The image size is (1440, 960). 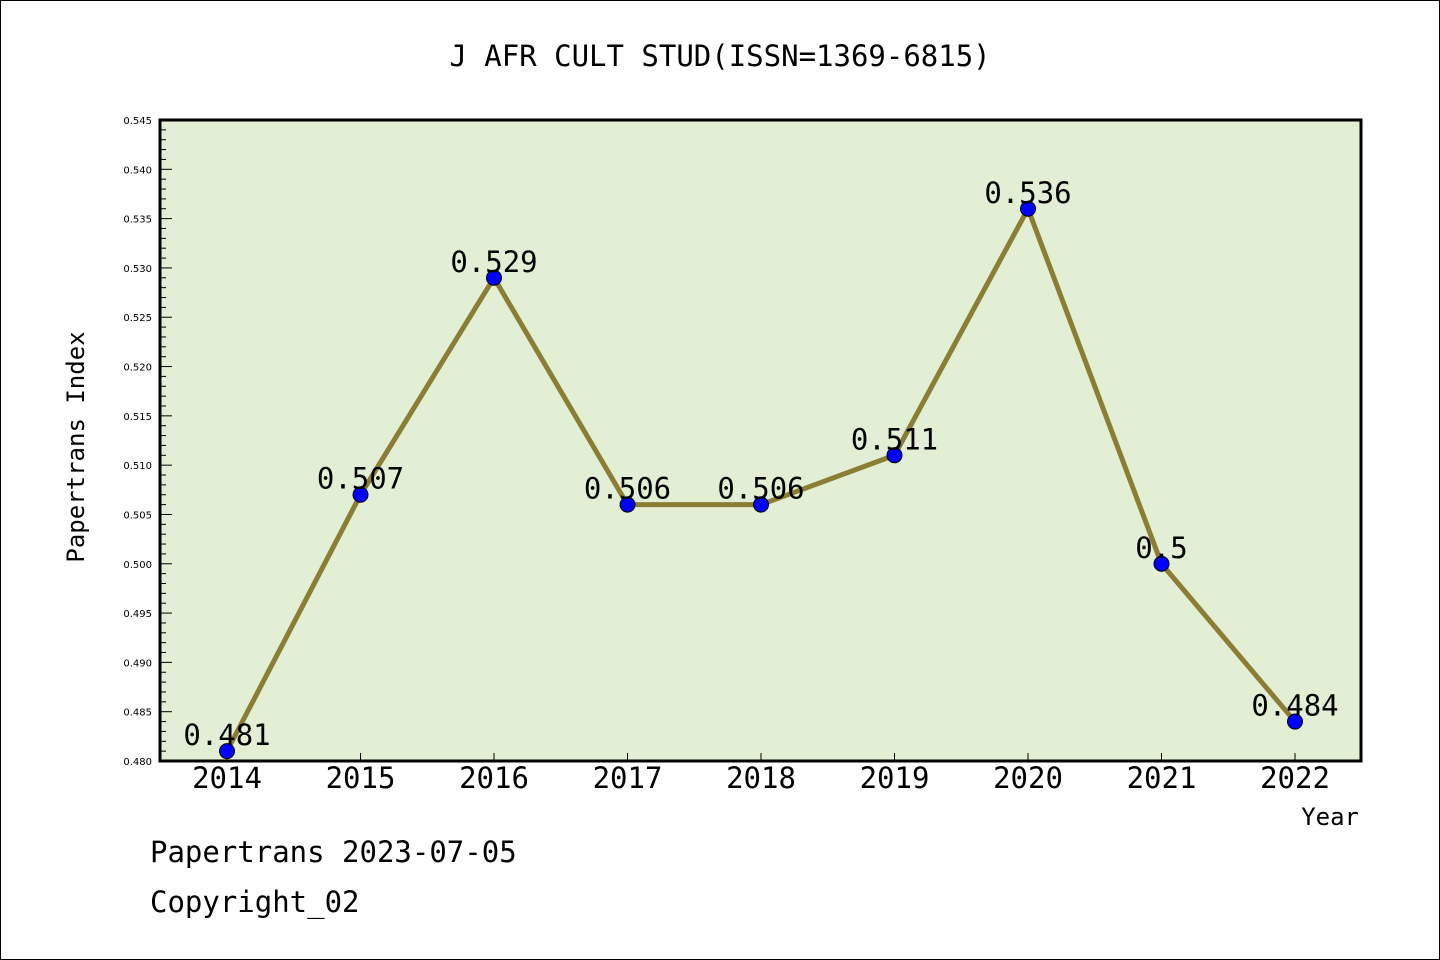 What do you see at coordinates (895, 778) in the screenshot?
I see `x-tick-label: 2019` at bounding box center [895, 778].